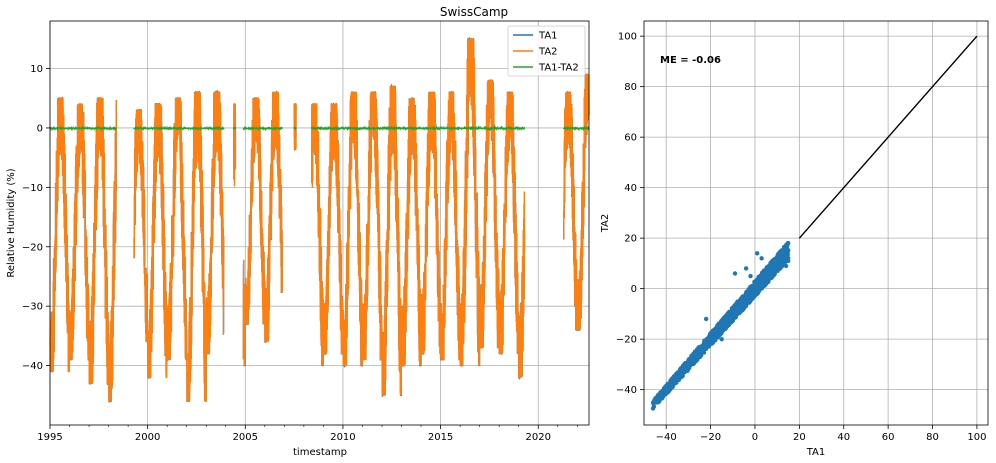 Image resolution: width=996 pixels, height=463 pixels. Describe the element at coordinates (32, 247) in the screenshot. I see `left-y-tick-label: −20` at that location.